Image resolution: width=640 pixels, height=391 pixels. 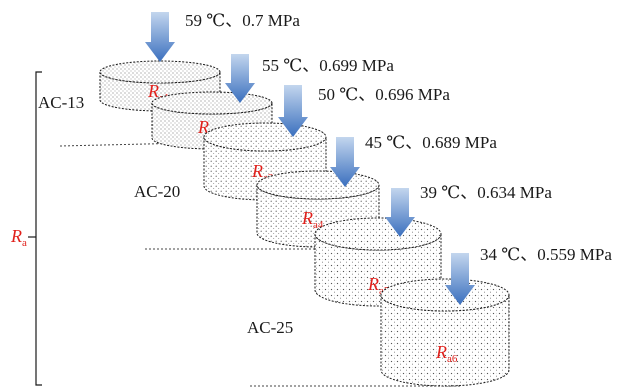 I want to click on cylinder-6: Ra6, so click(x=445, y=332).